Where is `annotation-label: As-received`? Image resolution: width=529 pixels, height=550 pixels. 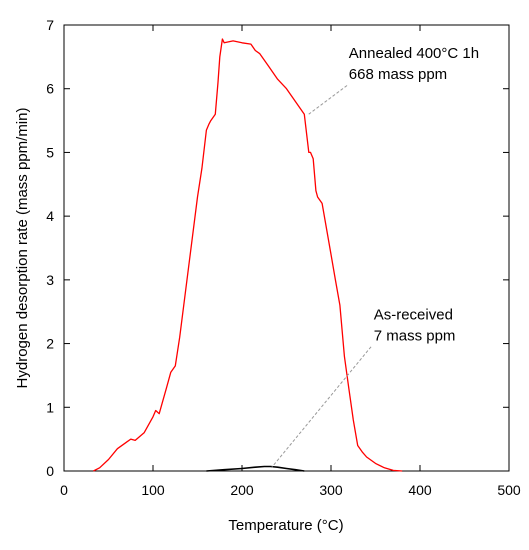 annotation-label: As-received is located at coordinates (413, 314).